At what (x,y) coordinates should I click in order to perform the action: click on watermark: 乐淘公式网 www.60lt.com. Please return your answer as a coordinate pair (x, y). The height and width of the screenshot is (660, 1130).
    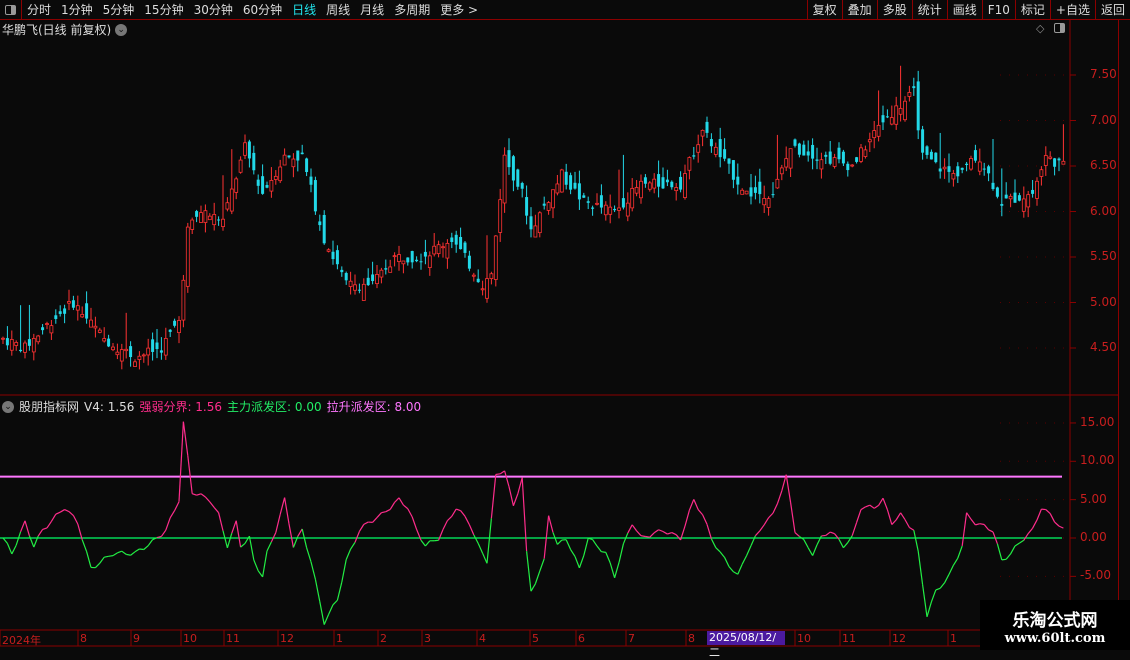
    Looking at the image, I should click on (1055, 625).